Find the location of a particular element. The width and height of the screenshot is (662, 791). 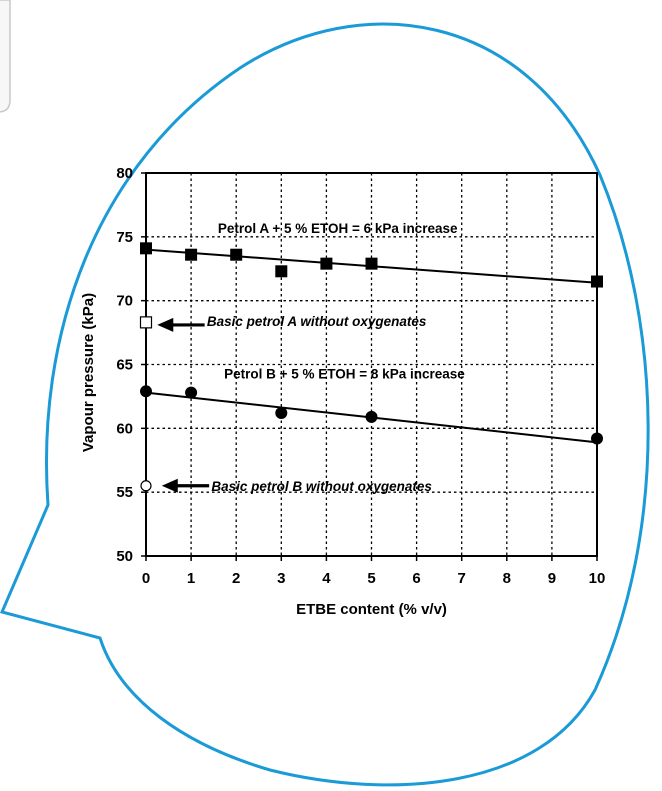

data-point-open-circle is located at coordinates (146, 486).